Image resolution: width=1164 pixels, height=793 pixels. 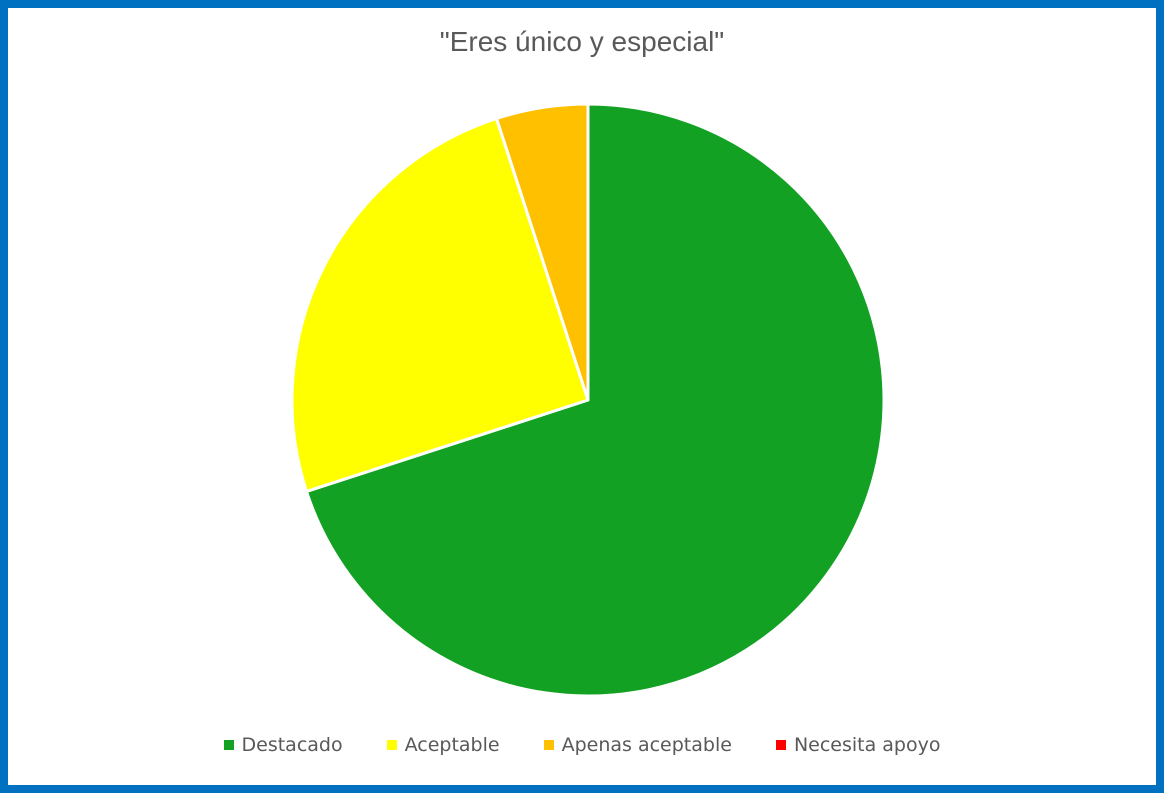 What do you see at coordinates (228, 745) in the screenshot?
I see `legend-swatch-destacado` at bounding box center [228, 745].